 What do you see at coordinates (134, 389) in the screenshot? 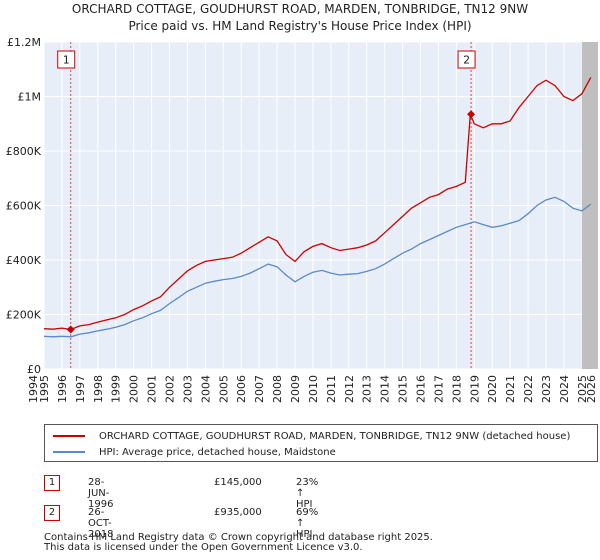
I see `x-tick-label: 2000` at bounding box center [134, 389].